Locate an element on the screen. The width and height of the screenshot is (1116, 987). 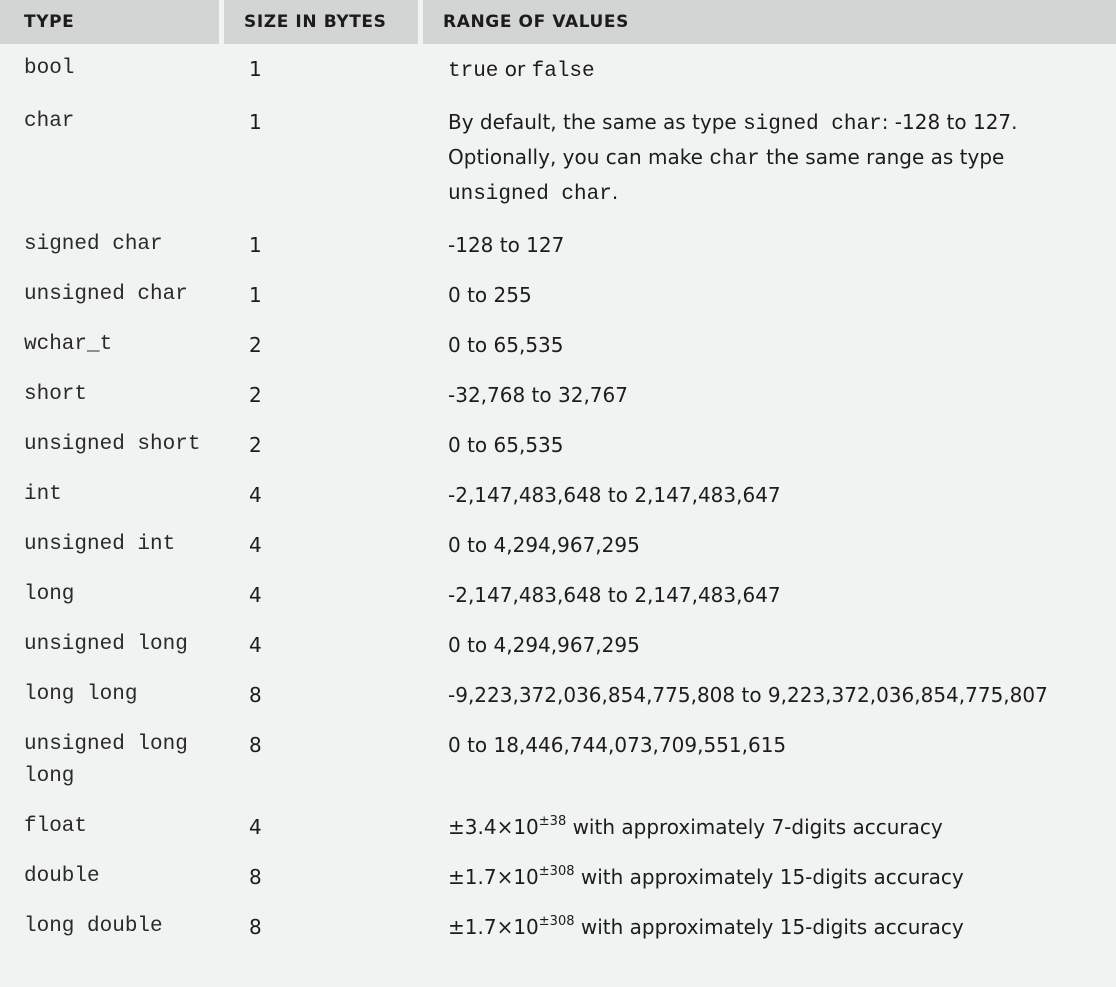
type-cell: unsigned char is located at coordinates (112, 295).